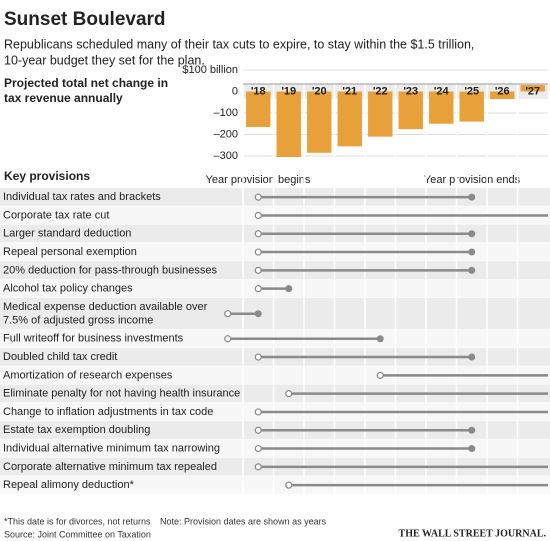 The height and width of the screenshot is (541, 550). Describe the element at coordinates (69, 485) in the screenshot. I see `row-label: Repeal alimony deduction*` at that location.